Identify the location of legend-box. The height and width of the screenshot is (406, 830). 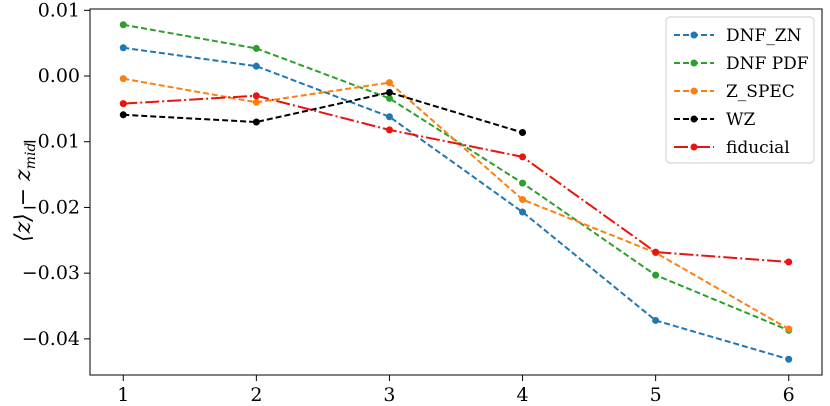
(740, 90).